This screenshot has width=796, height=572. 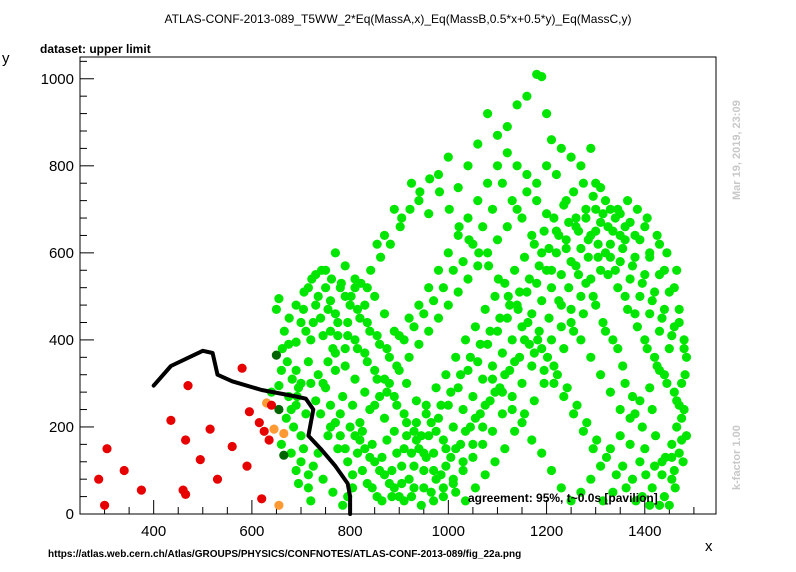 What do you see at coordinates (61, 427) in the screenshot?
I see `y-tick-label: 200` at bounding box center [61, 427].